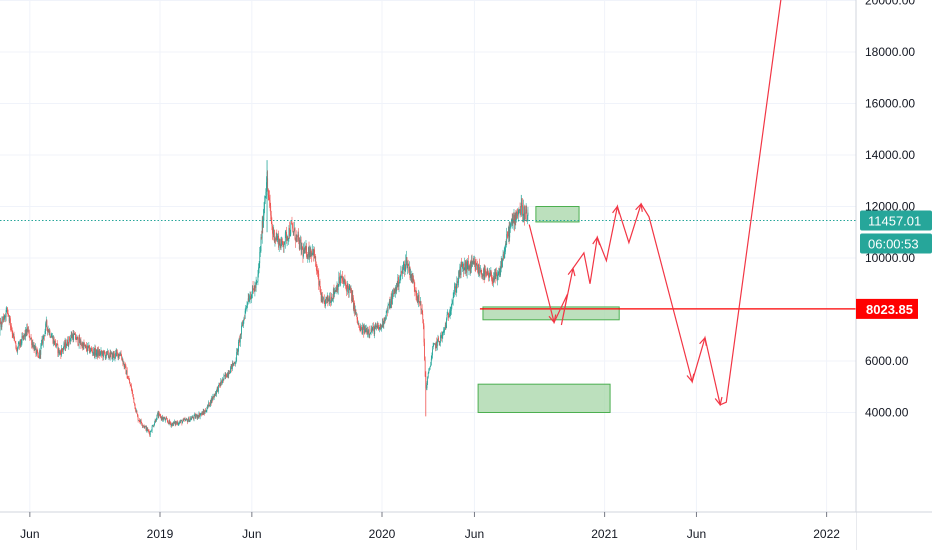 This screenshot has height=550, width=932. Describe the element at coordinates (889, 309) in the screenshot. I see `level-price-value: 8023.85` at that location.